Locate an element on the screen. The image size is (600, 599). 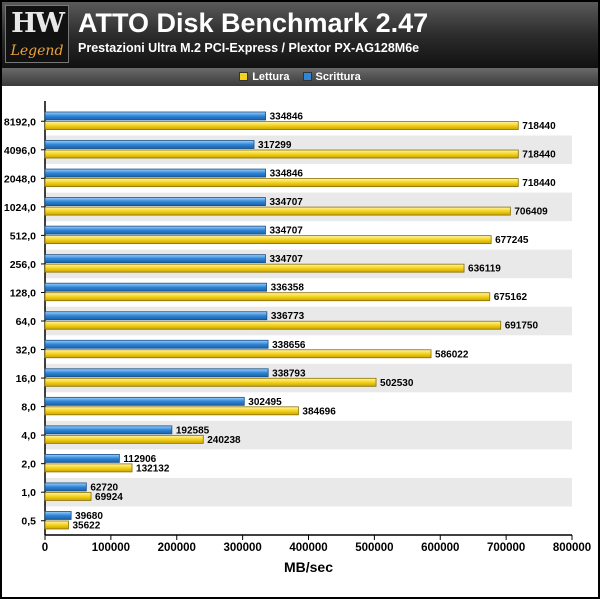
data-label-write: 192585 is located at coordinates (193, 430).